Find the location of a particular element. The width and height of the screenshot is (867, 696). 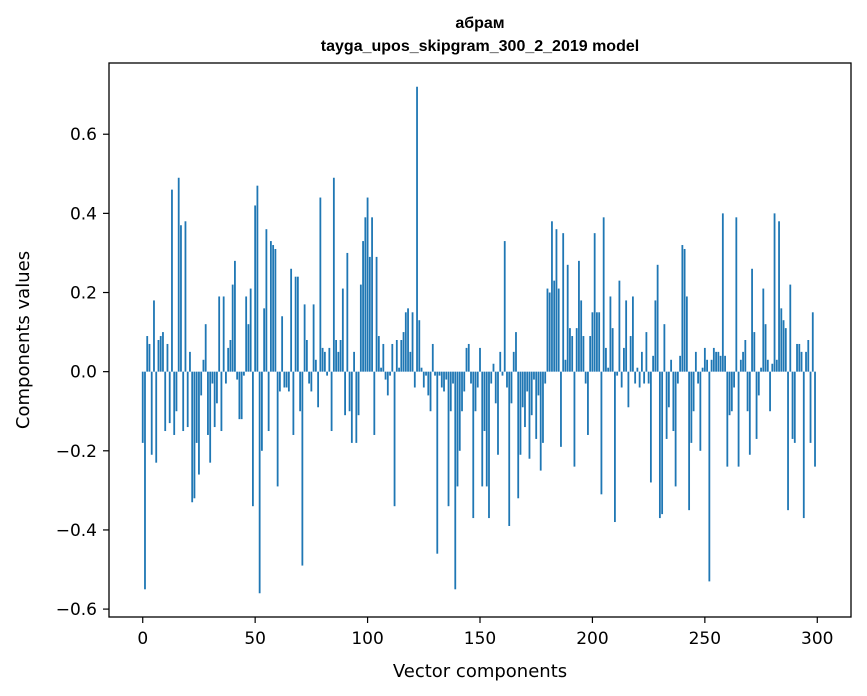

x-tick-label: 100 is located at coordinates (367, 639).